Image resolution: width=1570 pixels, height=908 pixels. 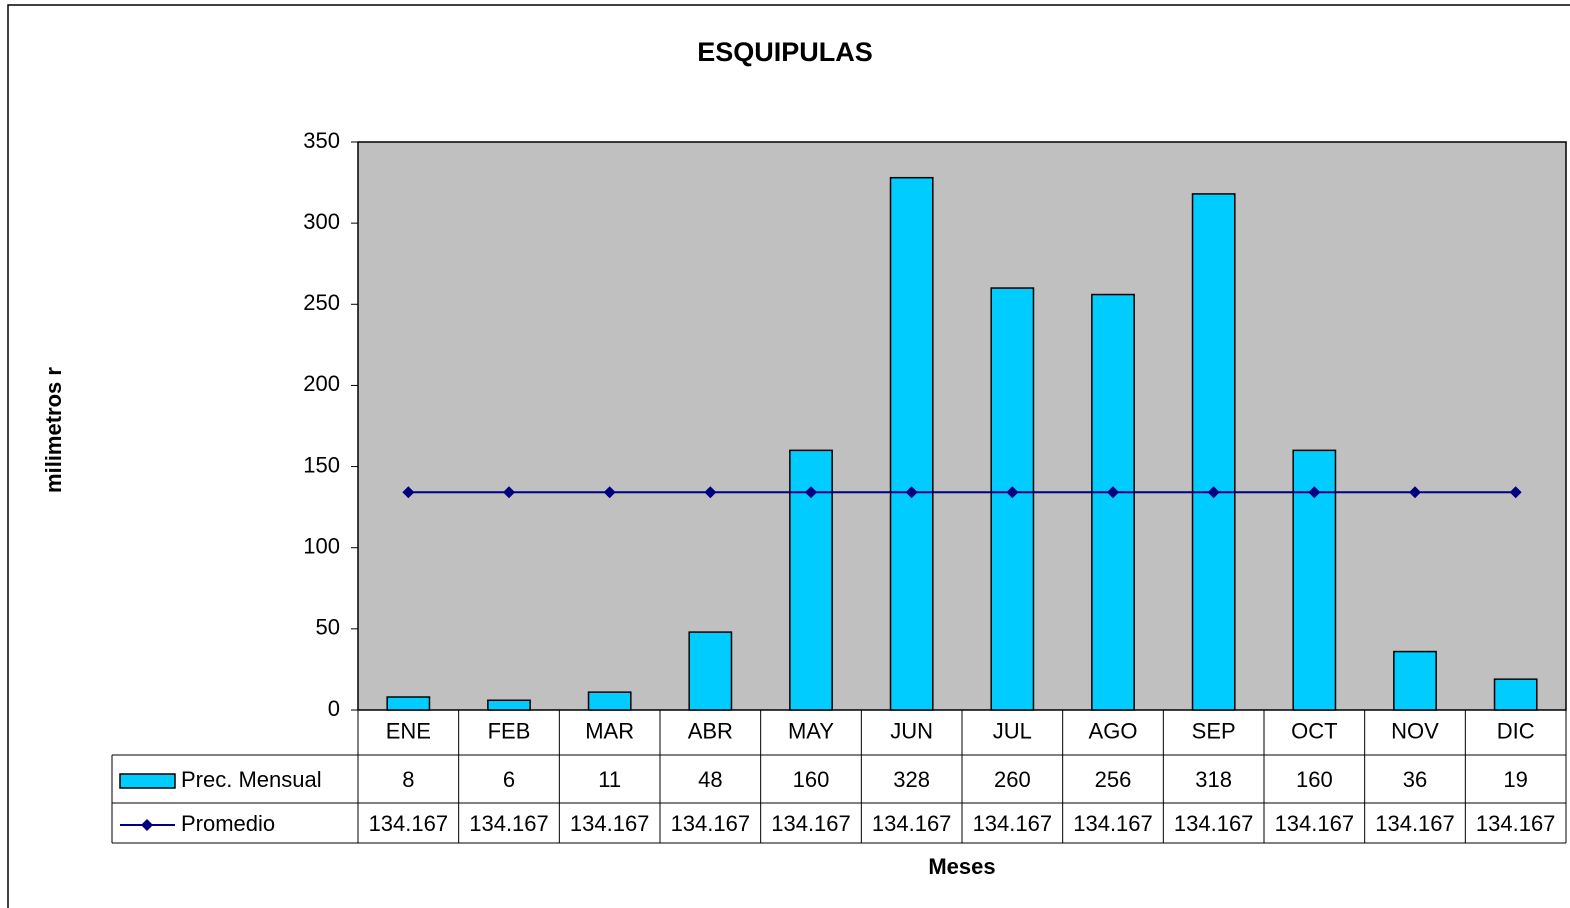 I want to click on table-value: 328, so click(x=911, y=779).